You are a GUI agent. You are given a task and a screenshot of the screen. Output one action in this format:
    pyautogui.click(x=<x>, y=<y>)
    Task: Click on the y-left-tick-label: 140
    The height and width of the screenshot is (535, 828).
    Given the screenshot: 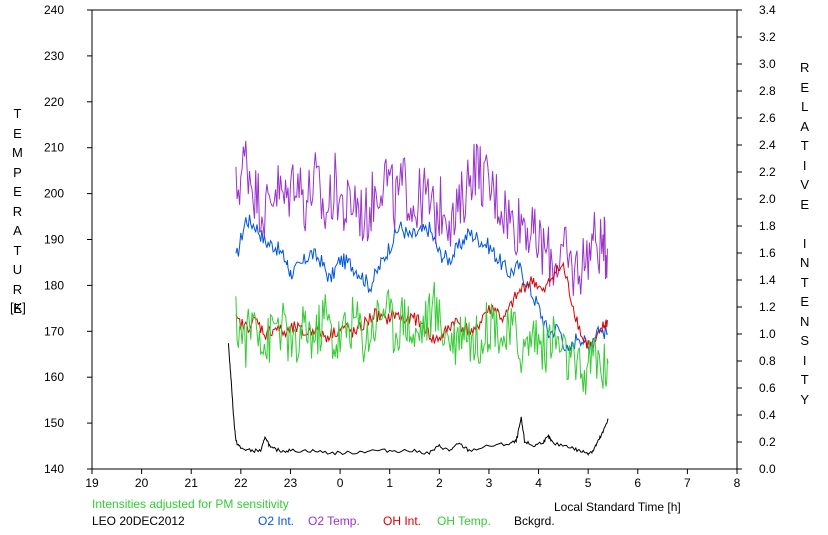 What is the action you would take?
    pyautogui.click(x=54, y=469)
    